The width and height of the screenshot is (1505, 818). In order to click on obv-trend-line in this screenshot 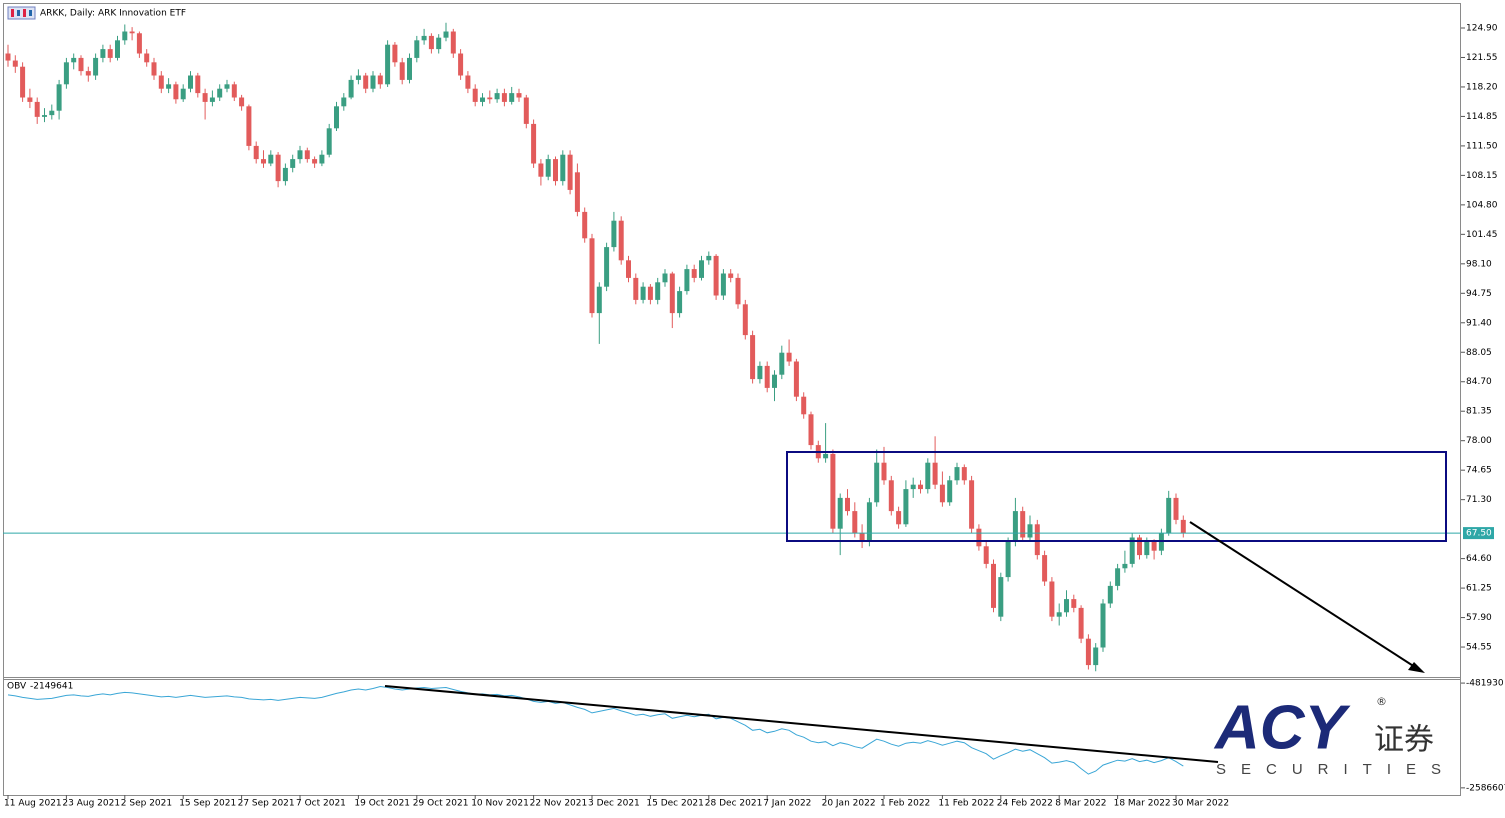, I will do `click(801, 724)`.